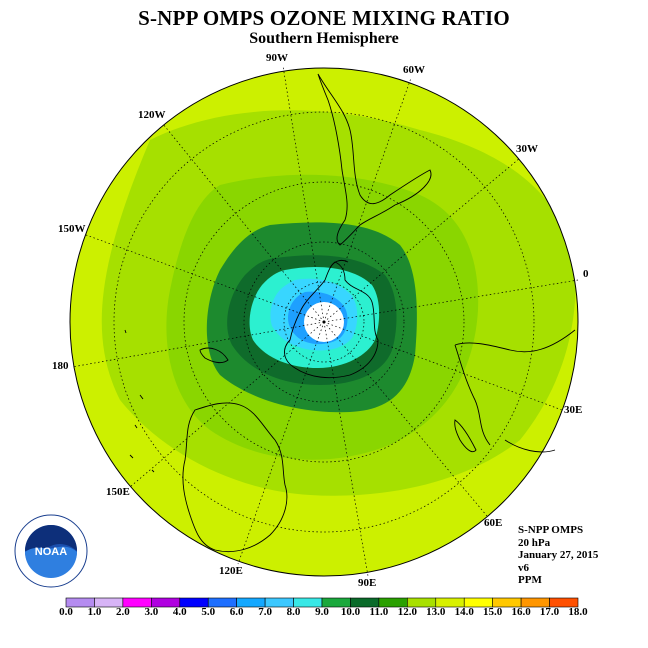 This screenshot has height=648, width=648. I want to click on lon-label-60e: 60E, so click(493, 523).